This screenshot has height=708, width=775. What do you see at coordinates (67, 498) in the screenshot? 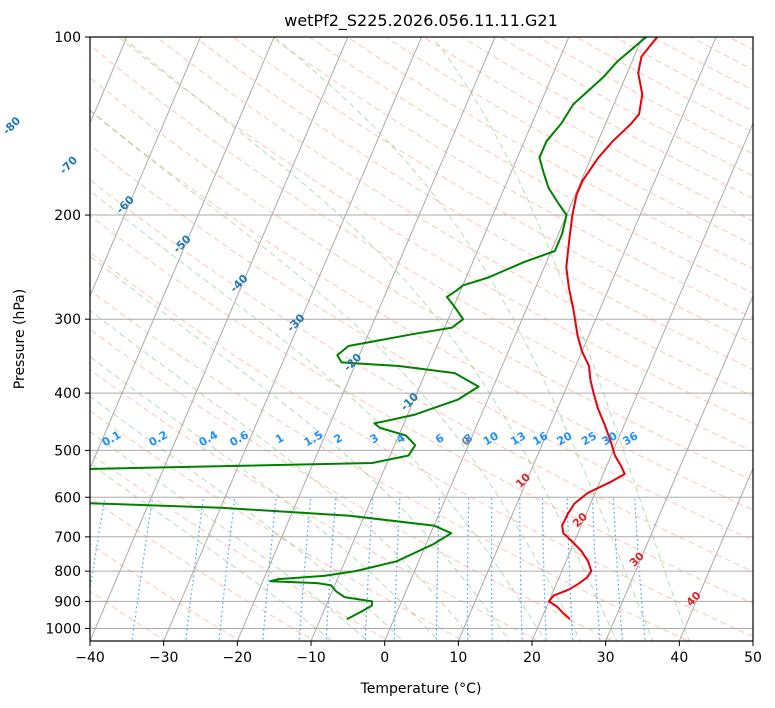
I see `y-tick-label: 600` at bounding box center [67, 498].